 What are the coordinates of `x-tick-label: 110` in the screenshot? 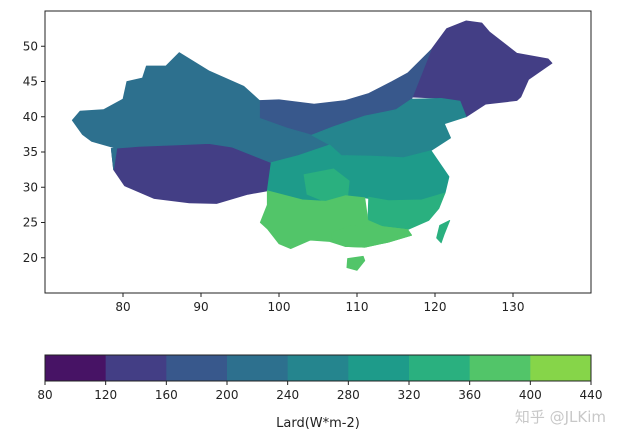 It's located at (357, 307).